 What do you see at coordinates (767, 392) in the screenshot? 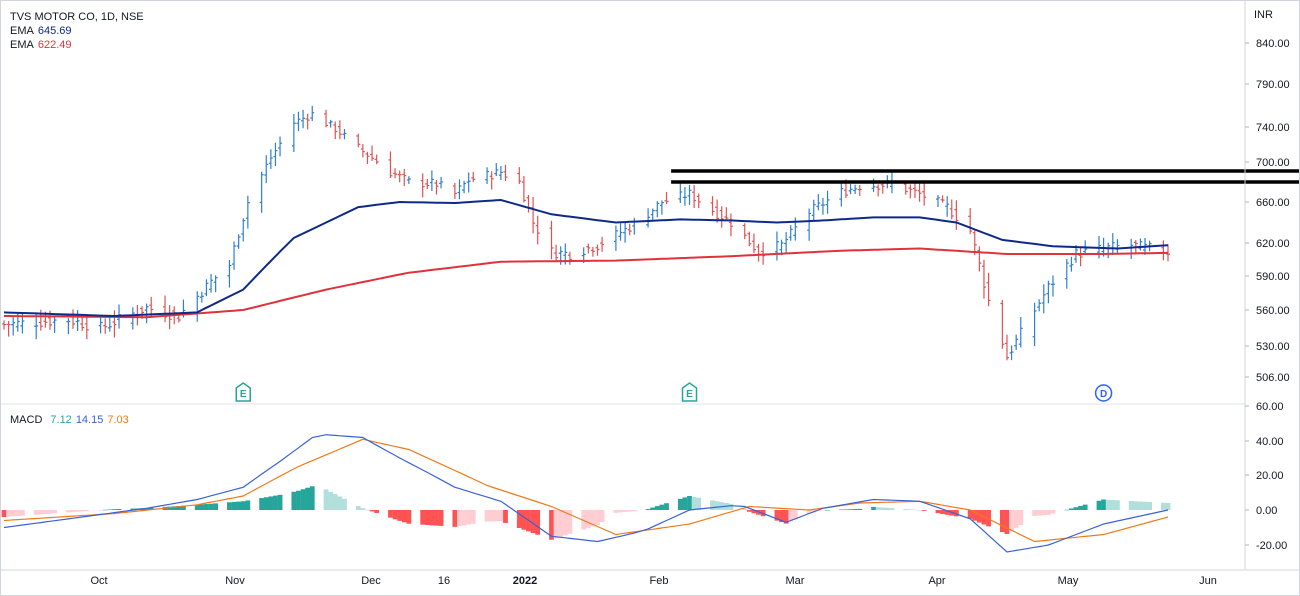
I see `event-badges: EEDE` at bounding box center [767, 392].